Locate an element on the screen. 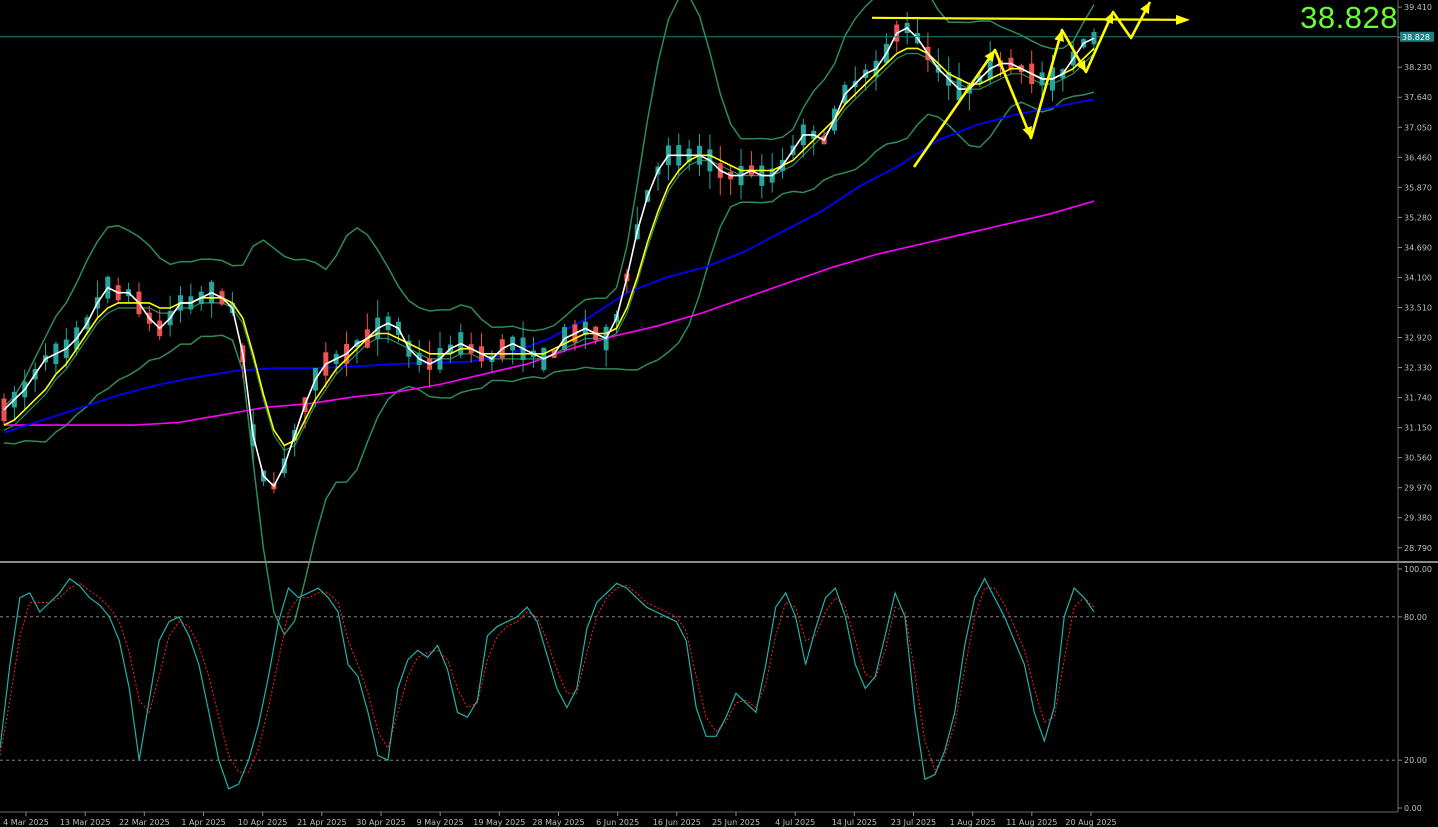 This screenshot has width=1438, height=827. x-tick-label: 11 Aug 2025 is located at coordinates (1031, 822).